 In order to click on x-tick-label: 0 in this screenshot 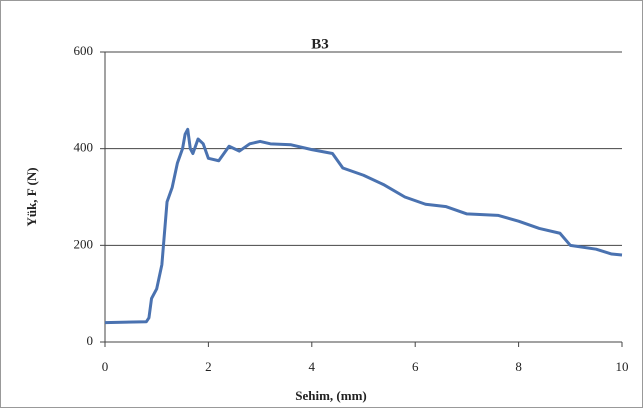, I will do `click(105, 366)`.